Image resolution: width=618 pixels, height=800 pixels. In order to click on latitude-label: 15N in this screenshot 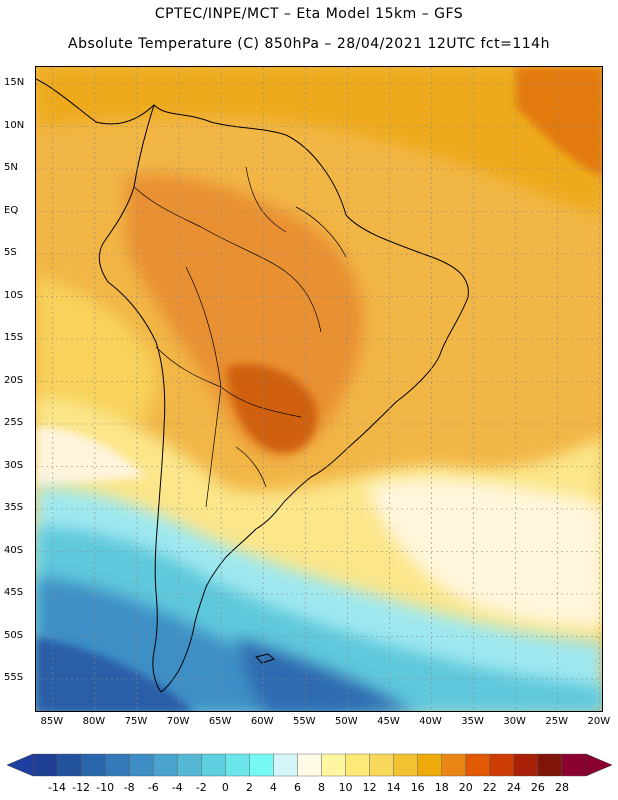, I will do `click(14, 82)`.